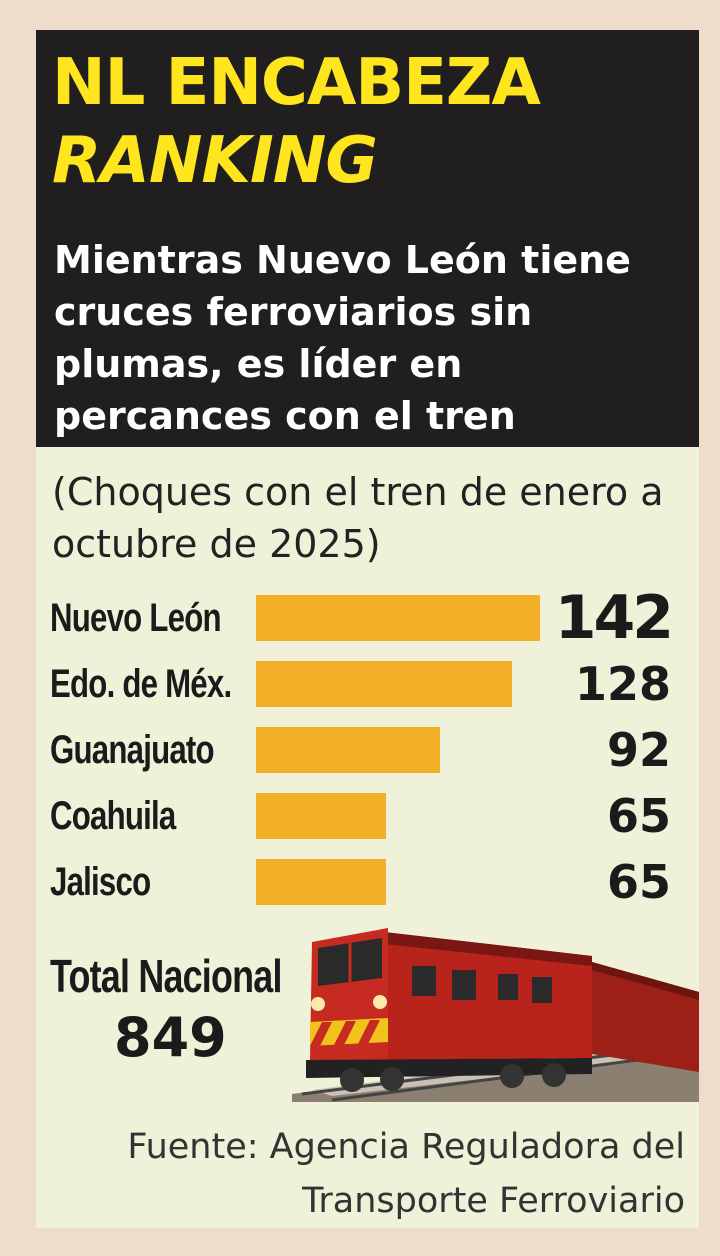 The image size is (720, 1256). Describe the element at coordinates (132, 750) in the screenshot. I see `bar-label: Guanajuato` at that location.